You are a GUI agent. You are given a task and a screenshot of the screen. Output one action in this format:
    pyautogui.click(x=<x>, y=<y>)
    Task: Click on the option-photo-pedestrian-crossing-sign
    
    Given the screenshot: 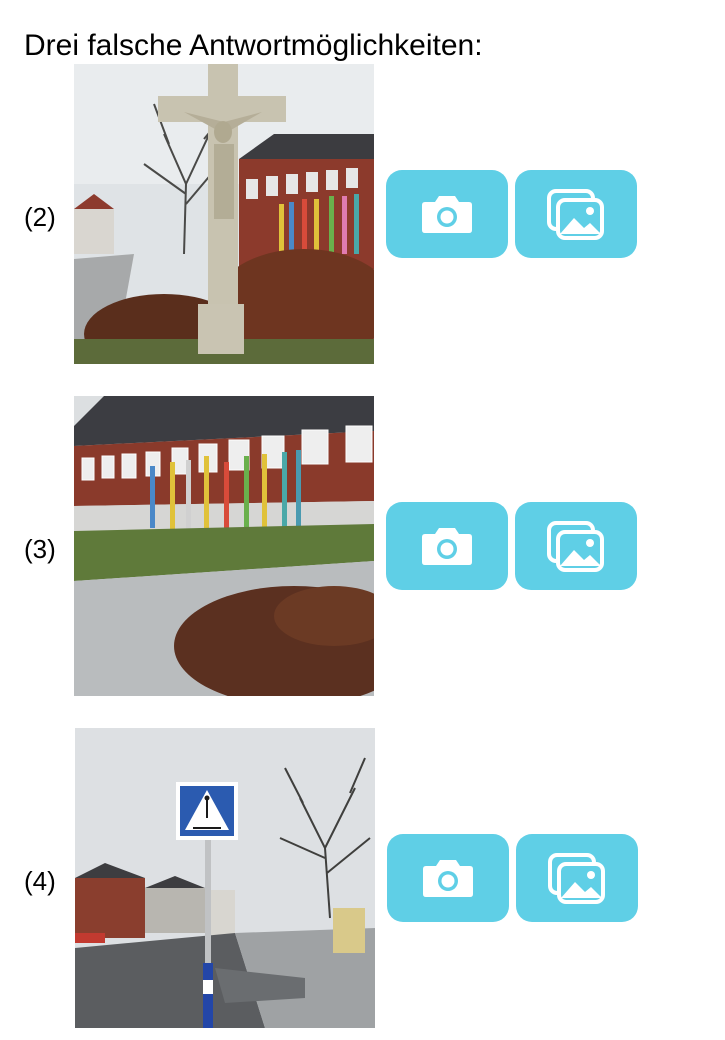 What is the action you would take?
    pyautogui.click(x=225, y=878)
    